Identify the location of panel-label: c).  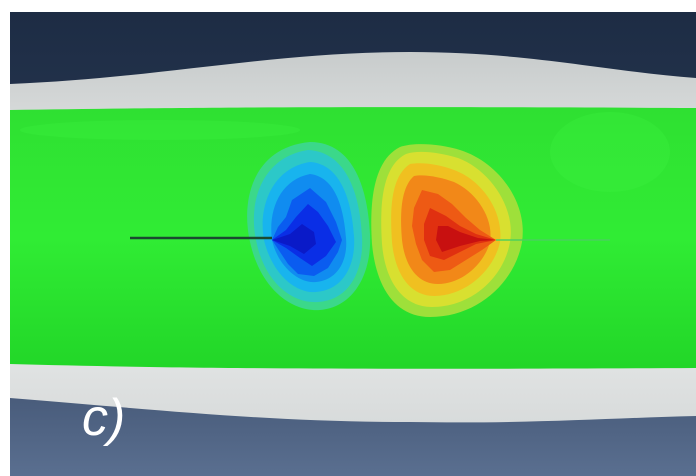
(104, 418).